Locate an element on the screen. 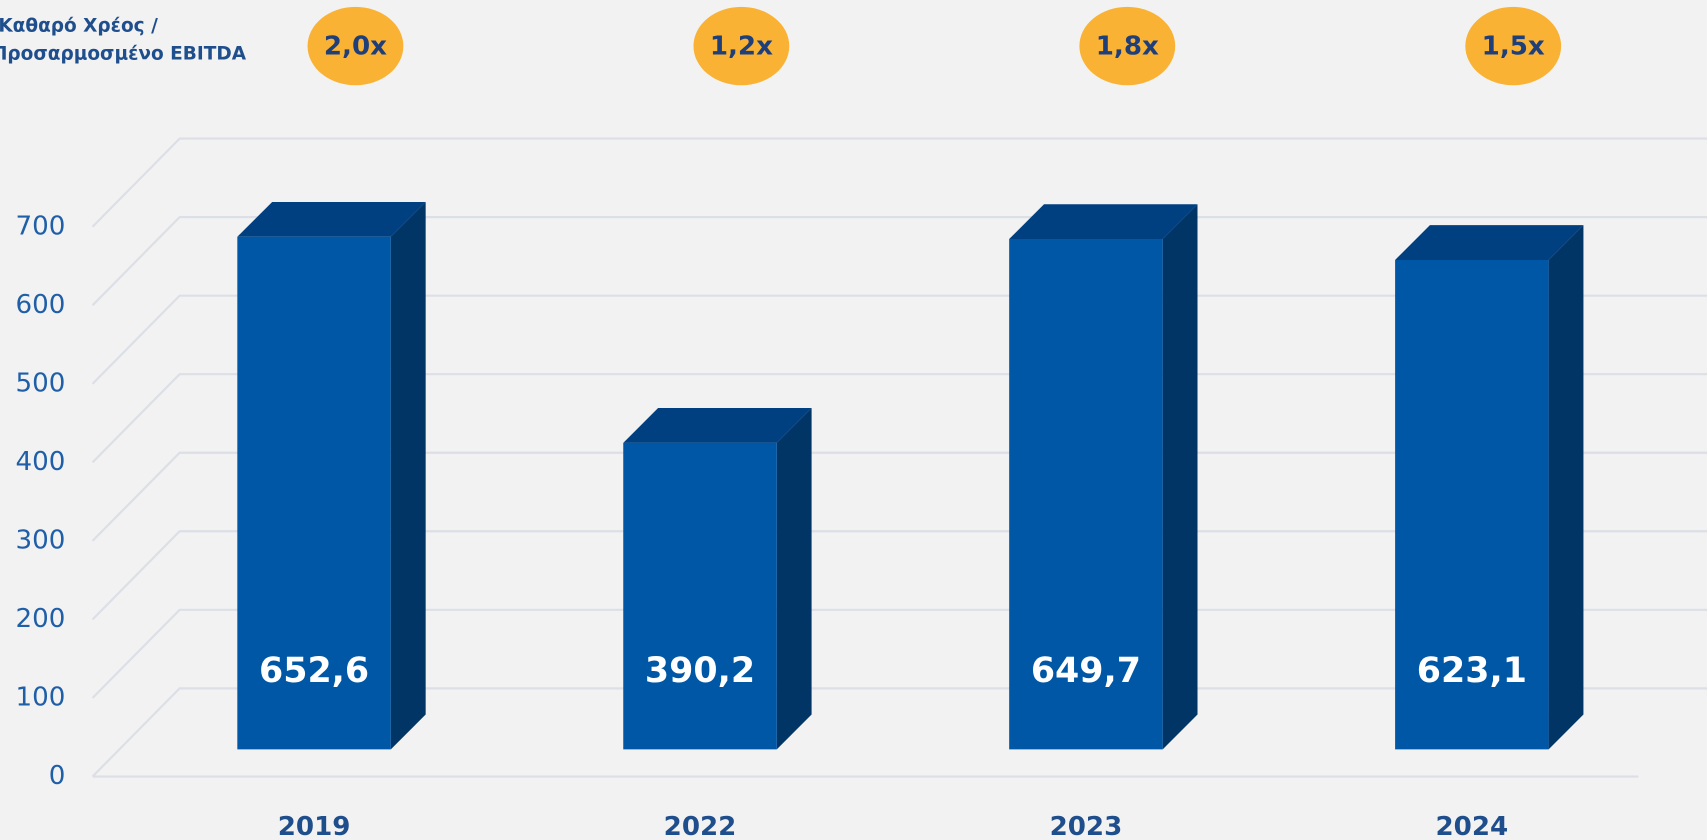 Image resolution: width=1707 pixels, height=840 pixels. ratio-label: 1,8x is located at coordinates (1127, 47).